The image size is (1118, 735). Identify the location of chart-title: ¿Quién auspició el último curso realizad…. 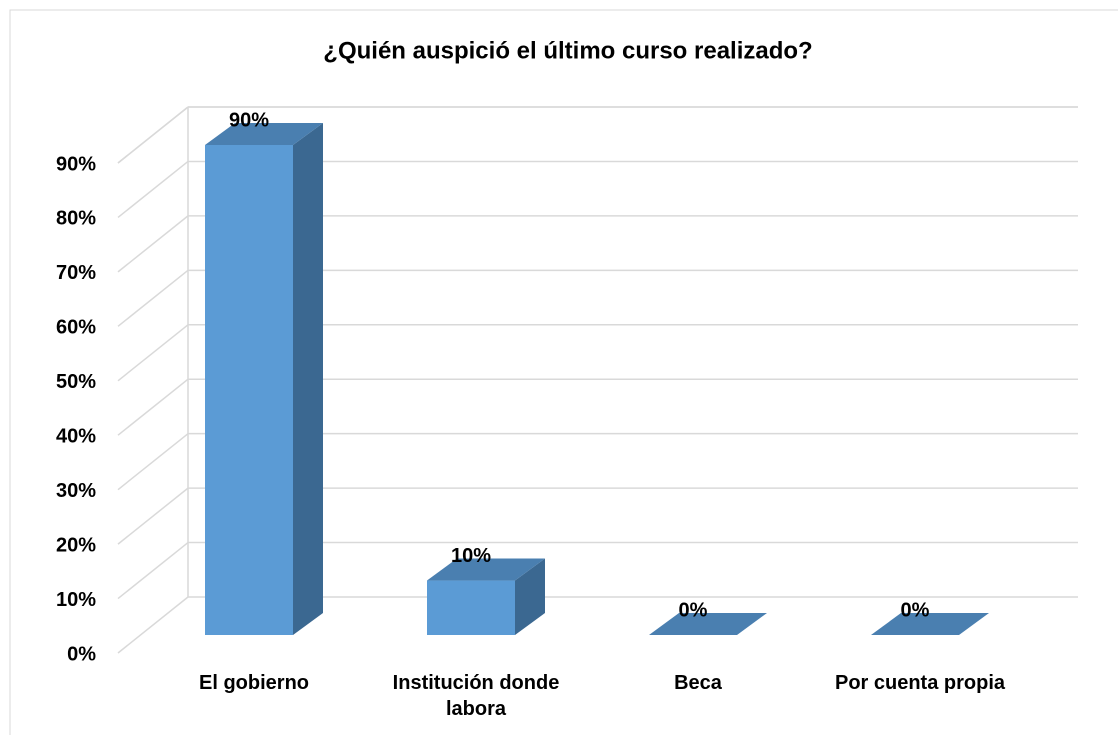
(567, 50).